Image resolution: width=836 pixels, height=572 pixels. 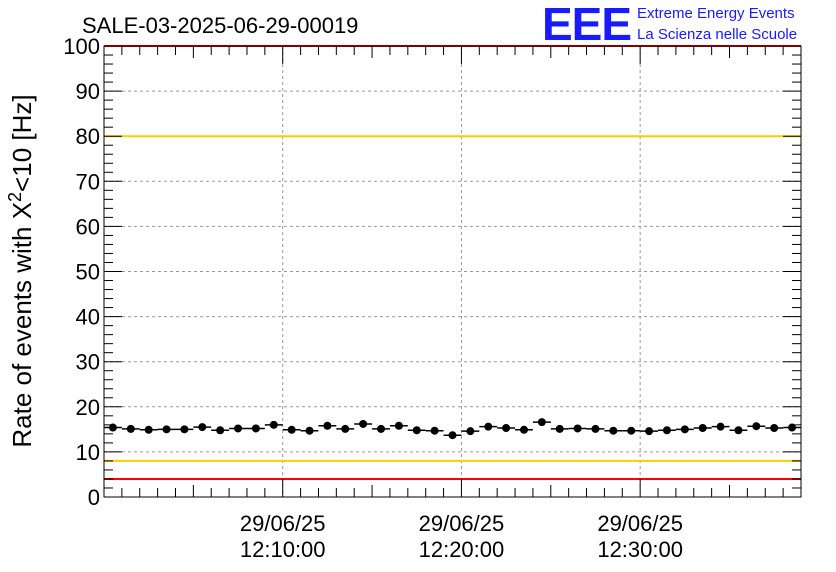 What do you see at coordinates (21, 270) in the screenshot?
I see `y-axis-title: Rate of events with X2<10 [Hz]` at bounding box center [21, 270].